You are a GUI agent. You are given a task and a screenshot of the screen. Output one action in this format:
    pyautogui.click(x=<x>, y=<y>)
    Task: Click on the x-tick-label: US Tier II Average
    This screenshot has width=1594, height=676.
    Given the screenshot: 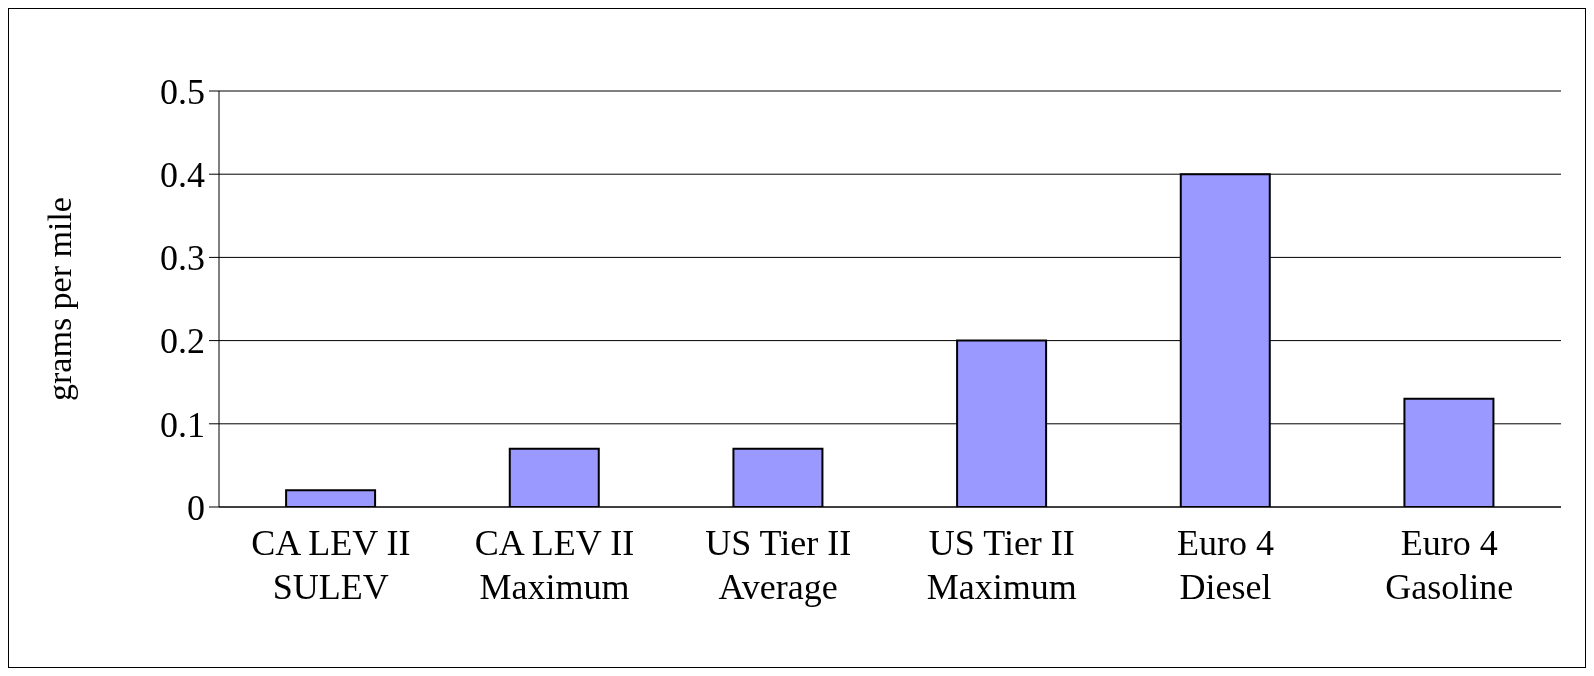 What is the action you would take?
    pyautogui.click(x=778, y=565)
    